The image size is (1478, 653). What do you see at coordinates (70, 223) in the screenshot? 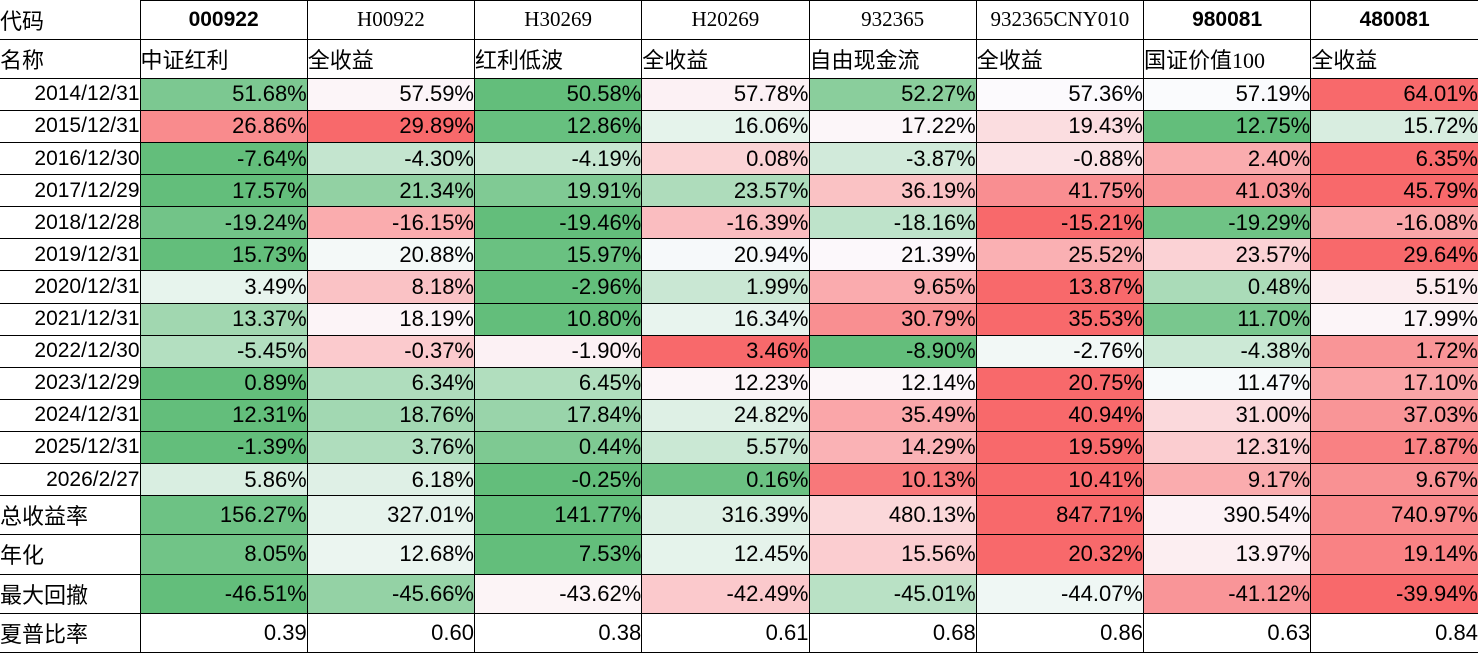
I see `row-label-cell: 2018/12/28` at bounding box center [70, 223].